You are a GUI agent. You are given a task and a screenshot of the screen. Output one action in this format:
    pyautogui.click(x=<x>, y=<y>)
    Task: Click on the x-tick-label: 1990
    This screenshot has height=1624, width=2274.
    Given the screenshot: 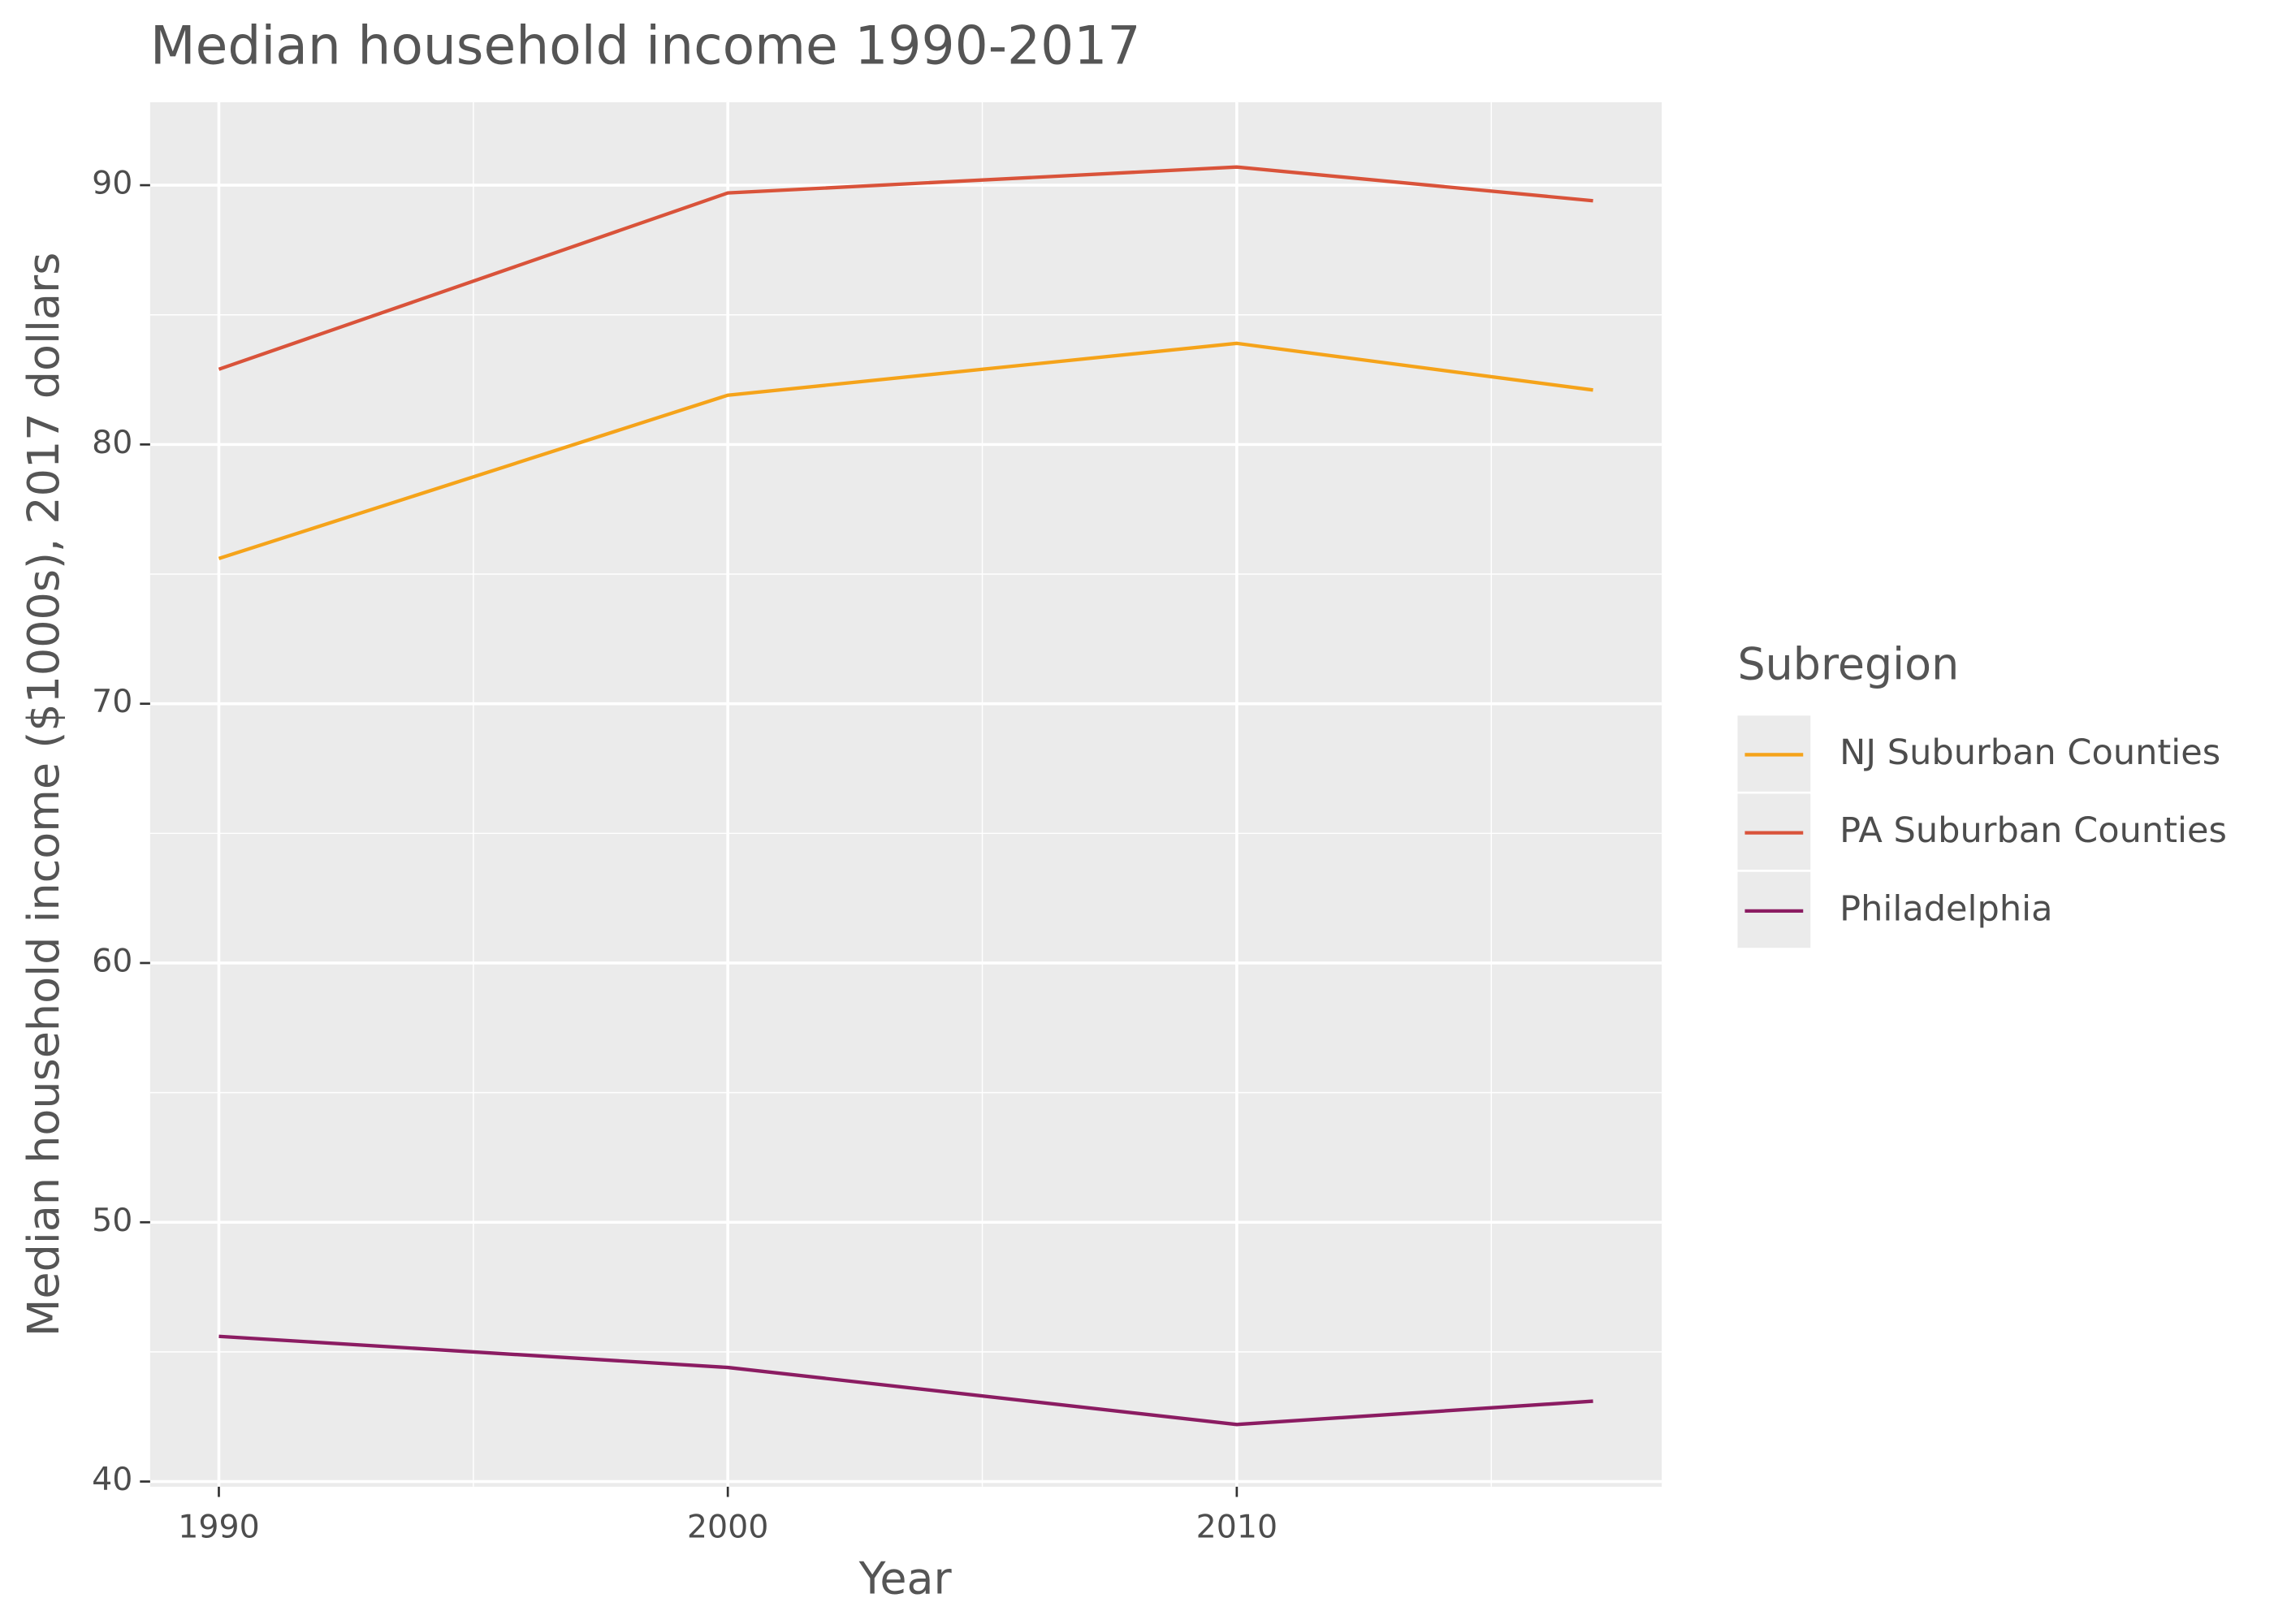 What is the action you would take?
    pyautogui.click(x=219, y=1527)
    